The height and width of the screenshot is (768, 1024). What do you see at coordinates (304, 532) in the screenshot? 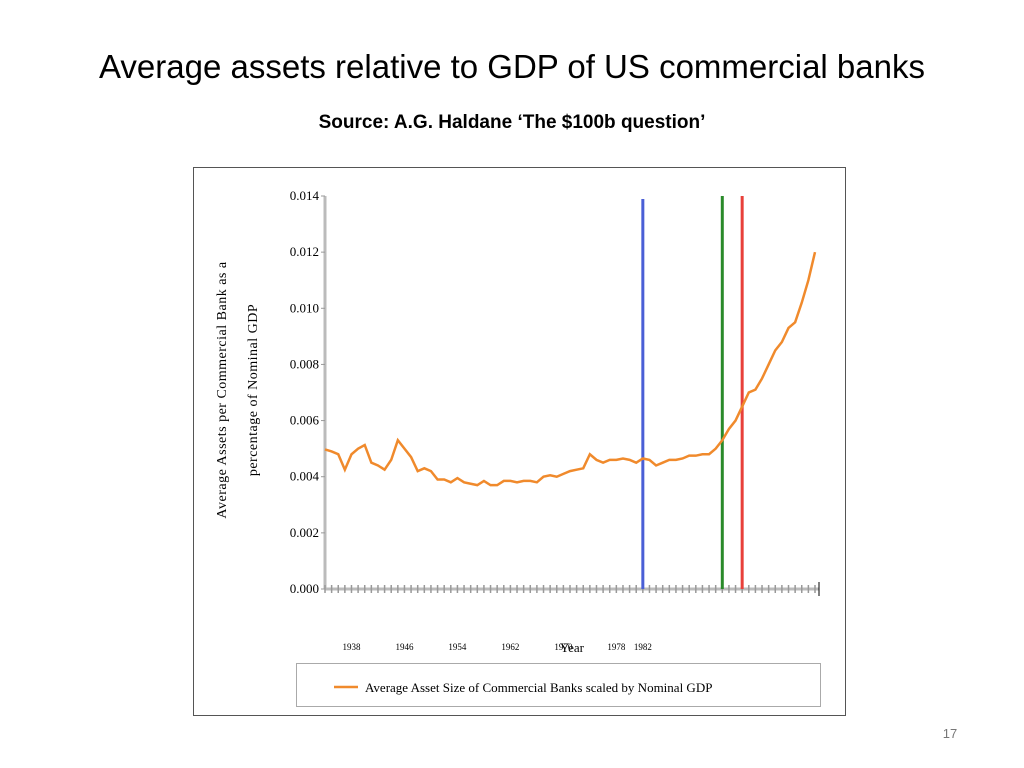
I see `y-tick-label: 0.002` at bounding box center [304, 532].